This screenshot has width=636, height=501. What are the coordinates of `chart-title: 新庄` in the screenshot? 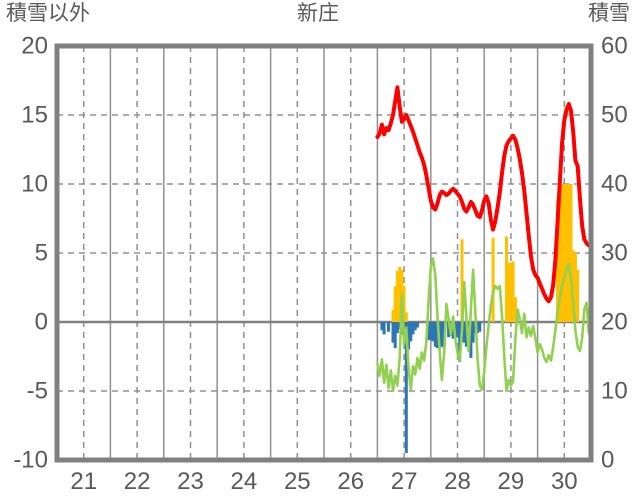 It's located at (318, 13).